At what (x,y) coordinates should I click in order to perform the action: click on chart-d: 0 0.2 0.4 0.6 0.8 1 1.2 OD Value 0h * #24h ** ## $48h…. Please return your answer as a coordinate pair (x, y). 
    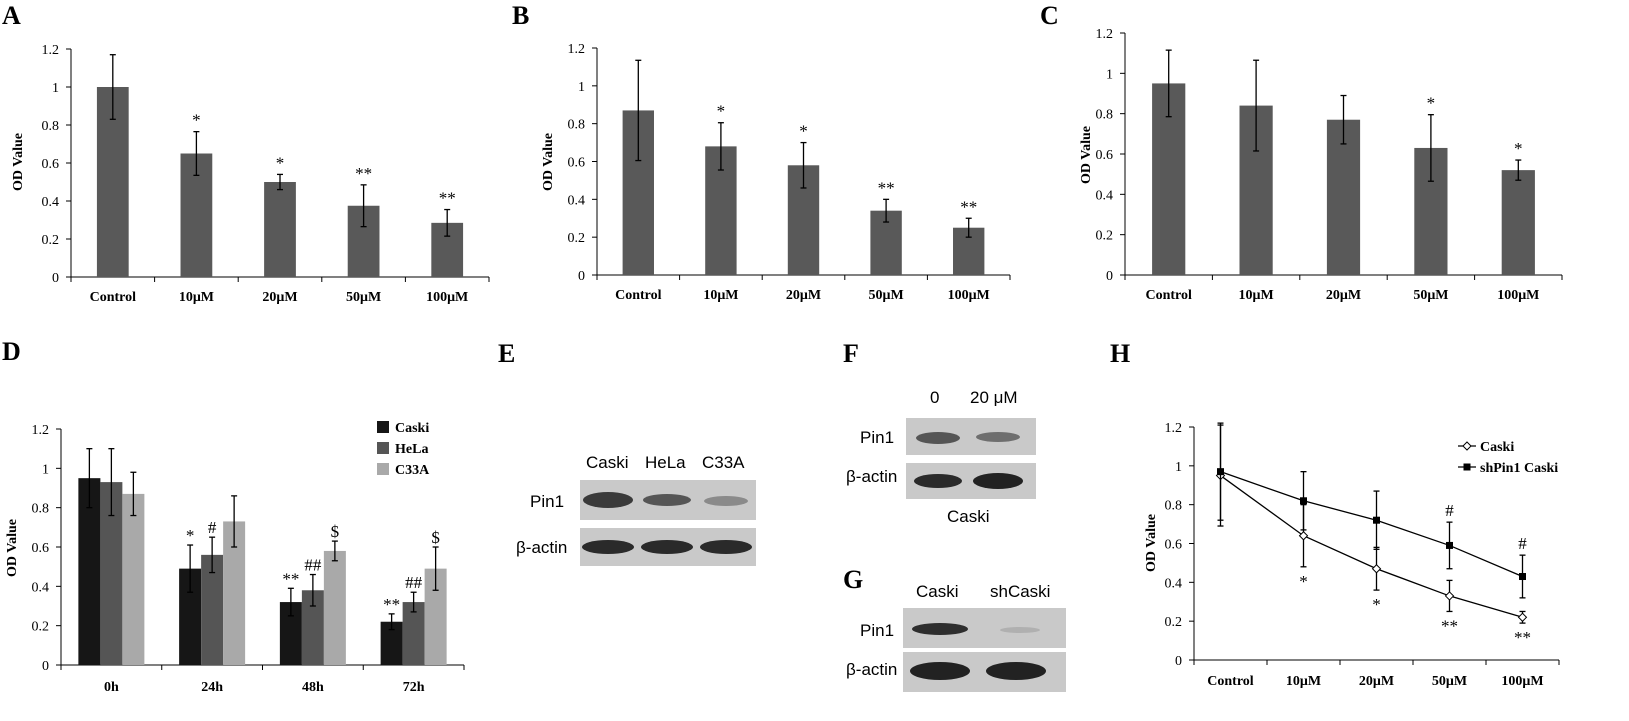
    Looking at the image, I should click on (235, 558).